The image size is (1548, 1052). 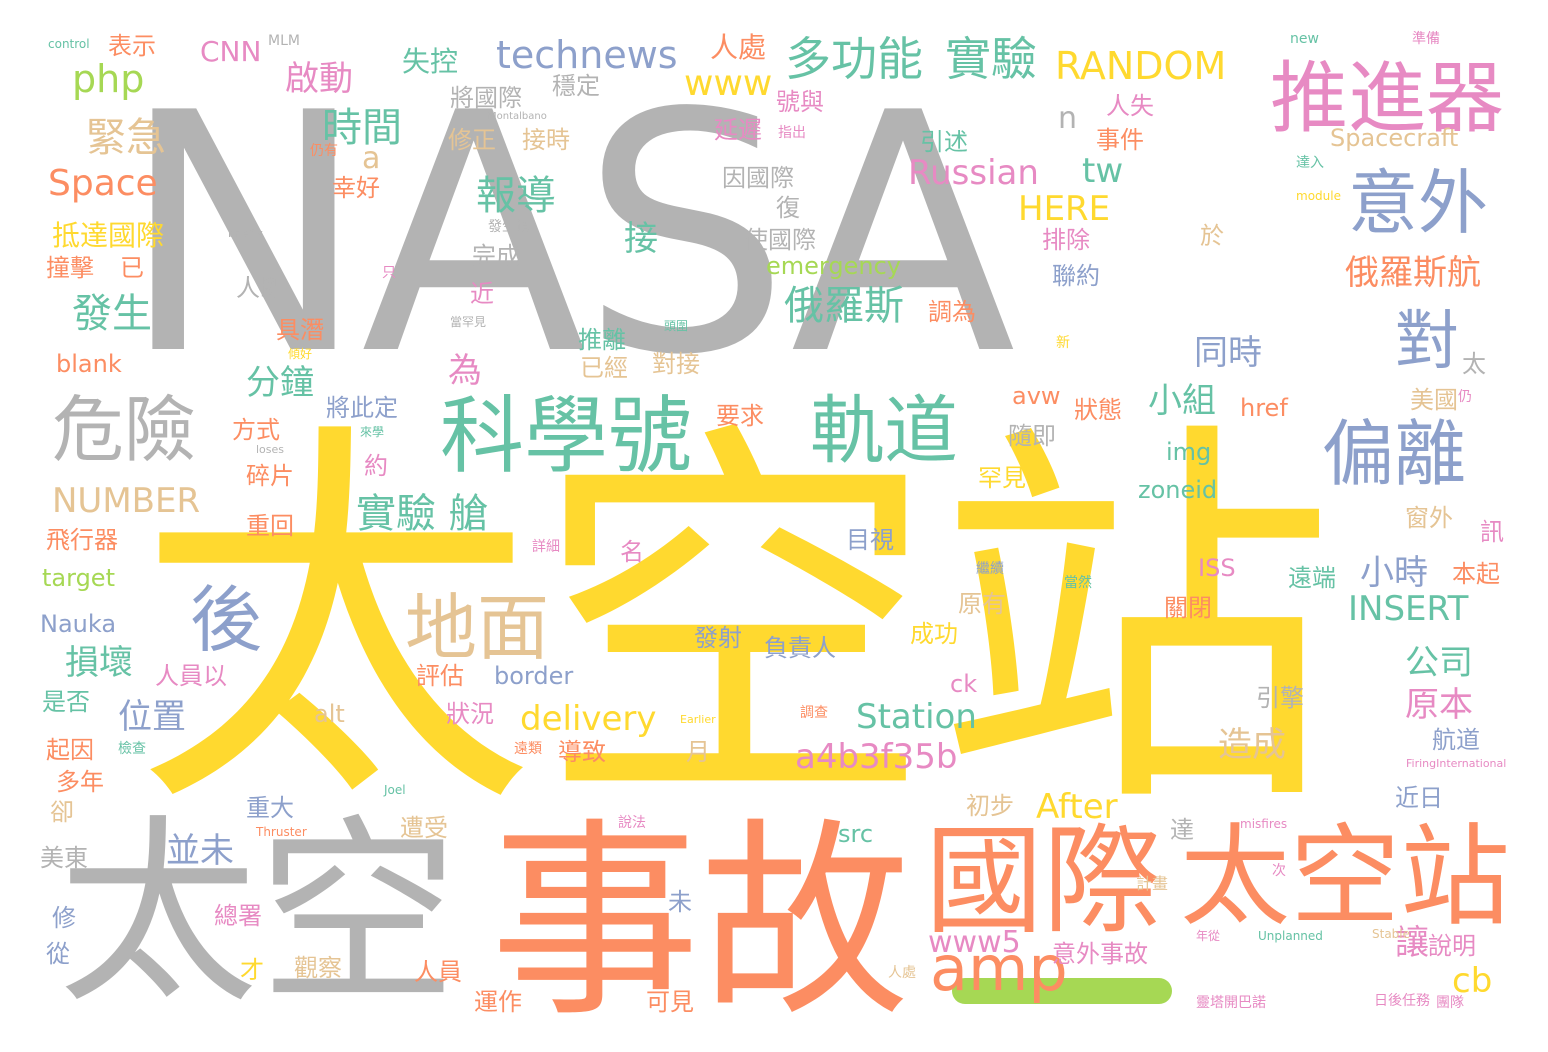 What do you see at coordinates (1419, 798) in the screenshot?
I see `word-jinri: 近日` at bounding box center [1419, 798].